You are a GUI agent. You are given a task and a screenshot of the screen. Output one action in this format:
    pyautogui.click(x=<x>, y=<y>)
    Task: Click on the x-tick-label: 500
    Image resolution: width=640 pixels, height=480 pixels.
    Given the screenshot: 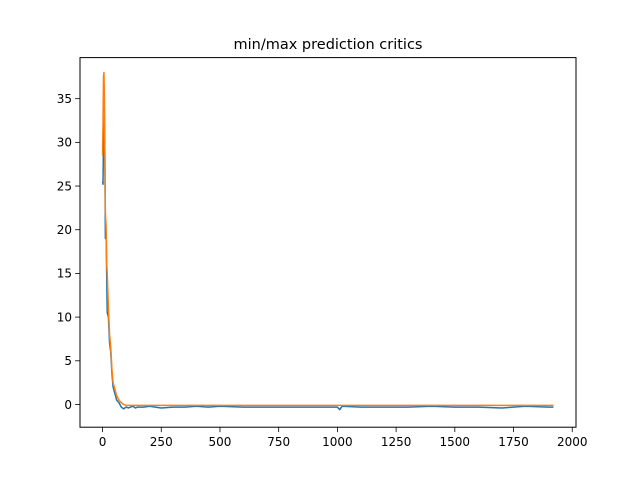 What is the action you would take?
    pyautogui.click(x=220, y=442)
    